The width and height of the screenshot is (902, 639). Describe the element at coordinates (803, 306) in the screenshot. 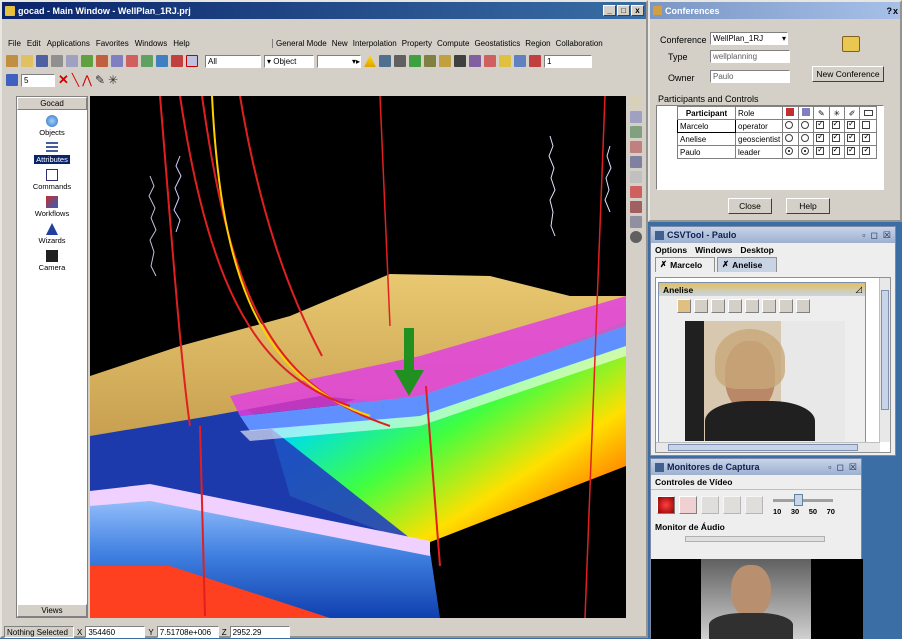

I see `display-tool-icon` at that location.